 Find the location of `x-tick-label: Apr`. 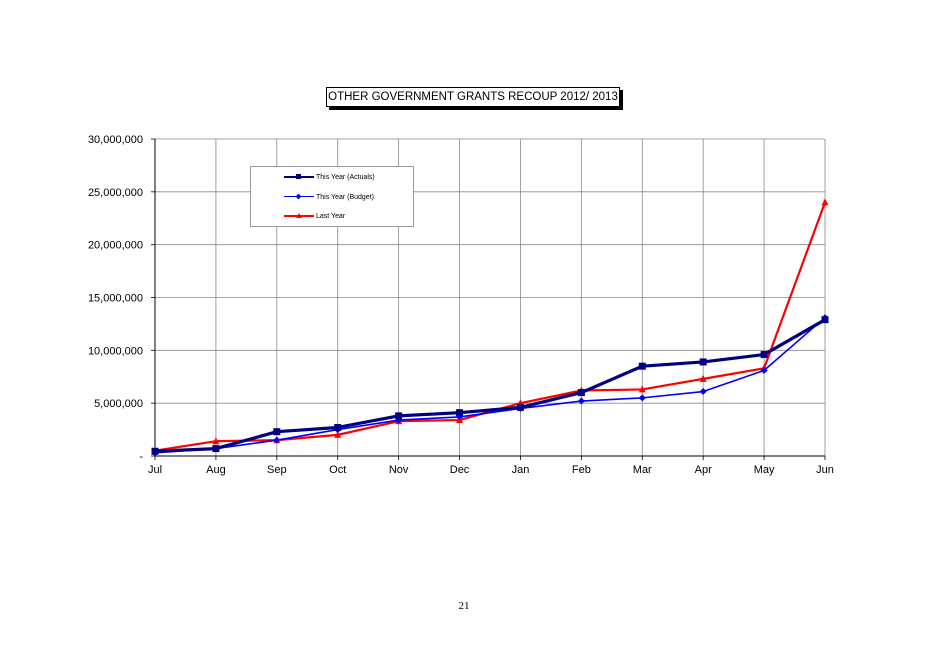

x-tick-label: Apr is located at coordinates (703, 470).